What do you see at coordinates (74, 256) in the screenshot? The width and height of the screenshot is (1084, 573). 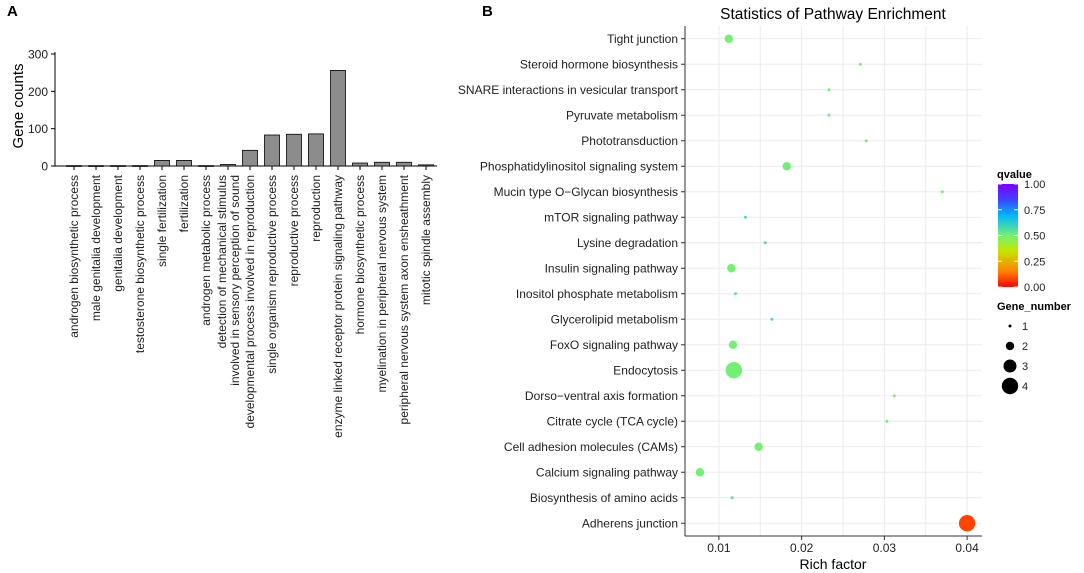 I see `bar-chart-category-label: androgen biosynthetic process` at bounding box center [74, 256].